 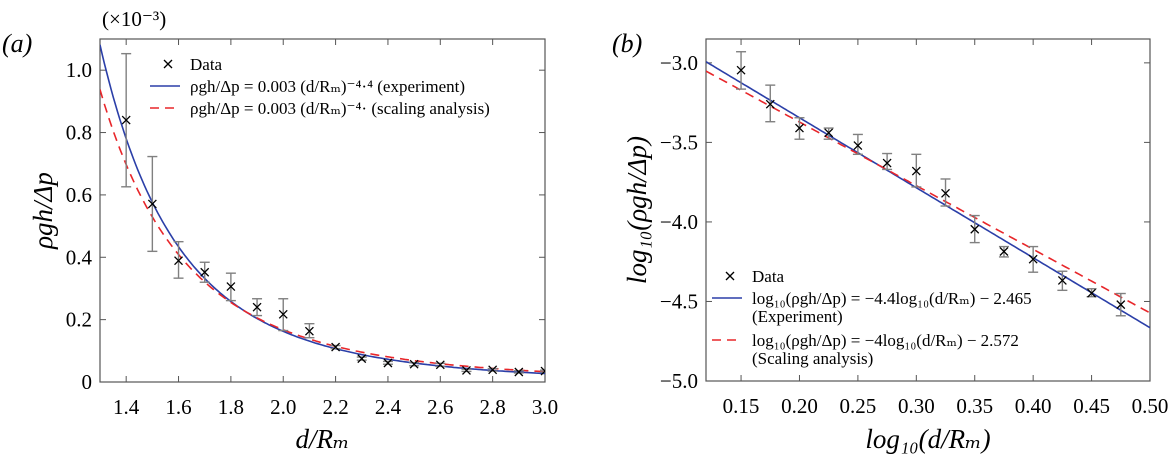 I want to click on x-tick-label: 2.4, so click(x=388, y=407).